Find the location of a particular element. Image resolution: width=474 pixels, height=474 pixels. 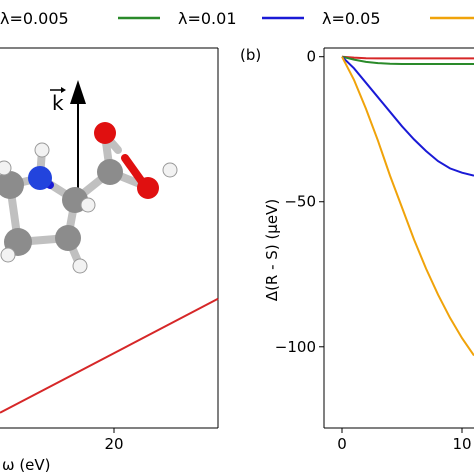

panel-b-label: (b) is located at coordinates (250, 55).